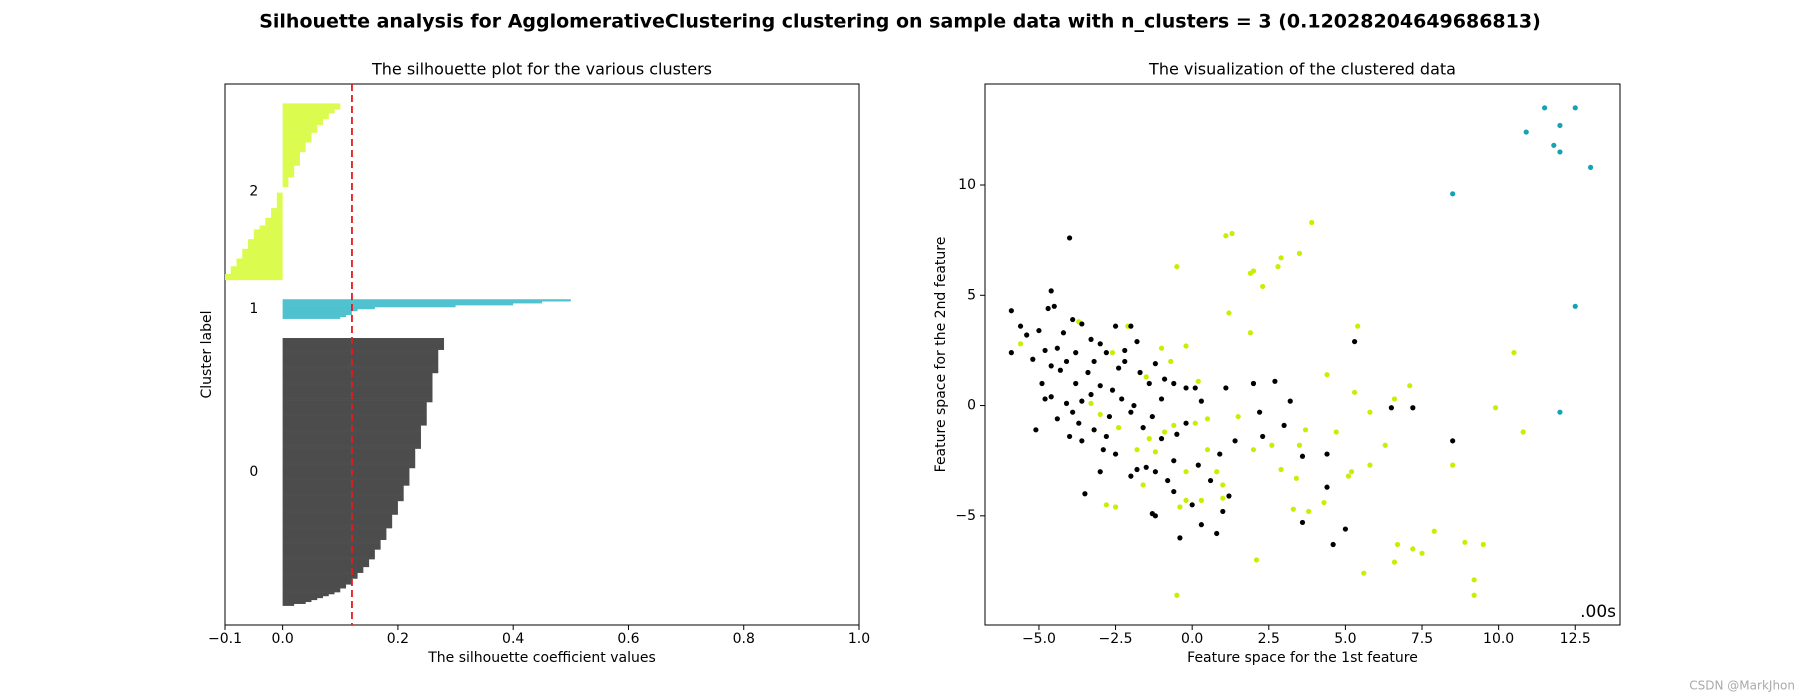 The height and width of the screenshot is (700, 1800). What do you see at coordinates (971, 295) in the screenshot?
I see `y-tick-label: 5` at bounding box center [971, 295].